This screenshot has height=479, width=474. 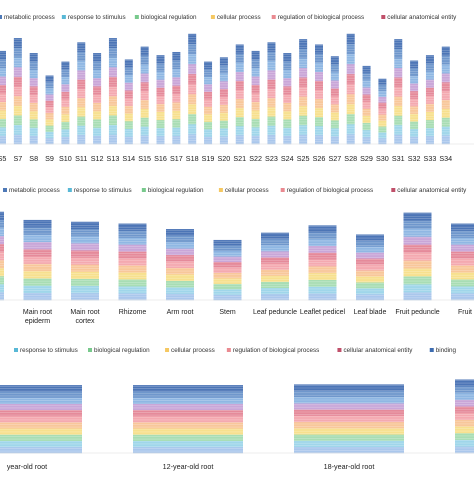 What do you see at coordinates (239, 158) in the screenshot?
I see `panel1-xtick-15: S21` at bounding box center [239, 158].